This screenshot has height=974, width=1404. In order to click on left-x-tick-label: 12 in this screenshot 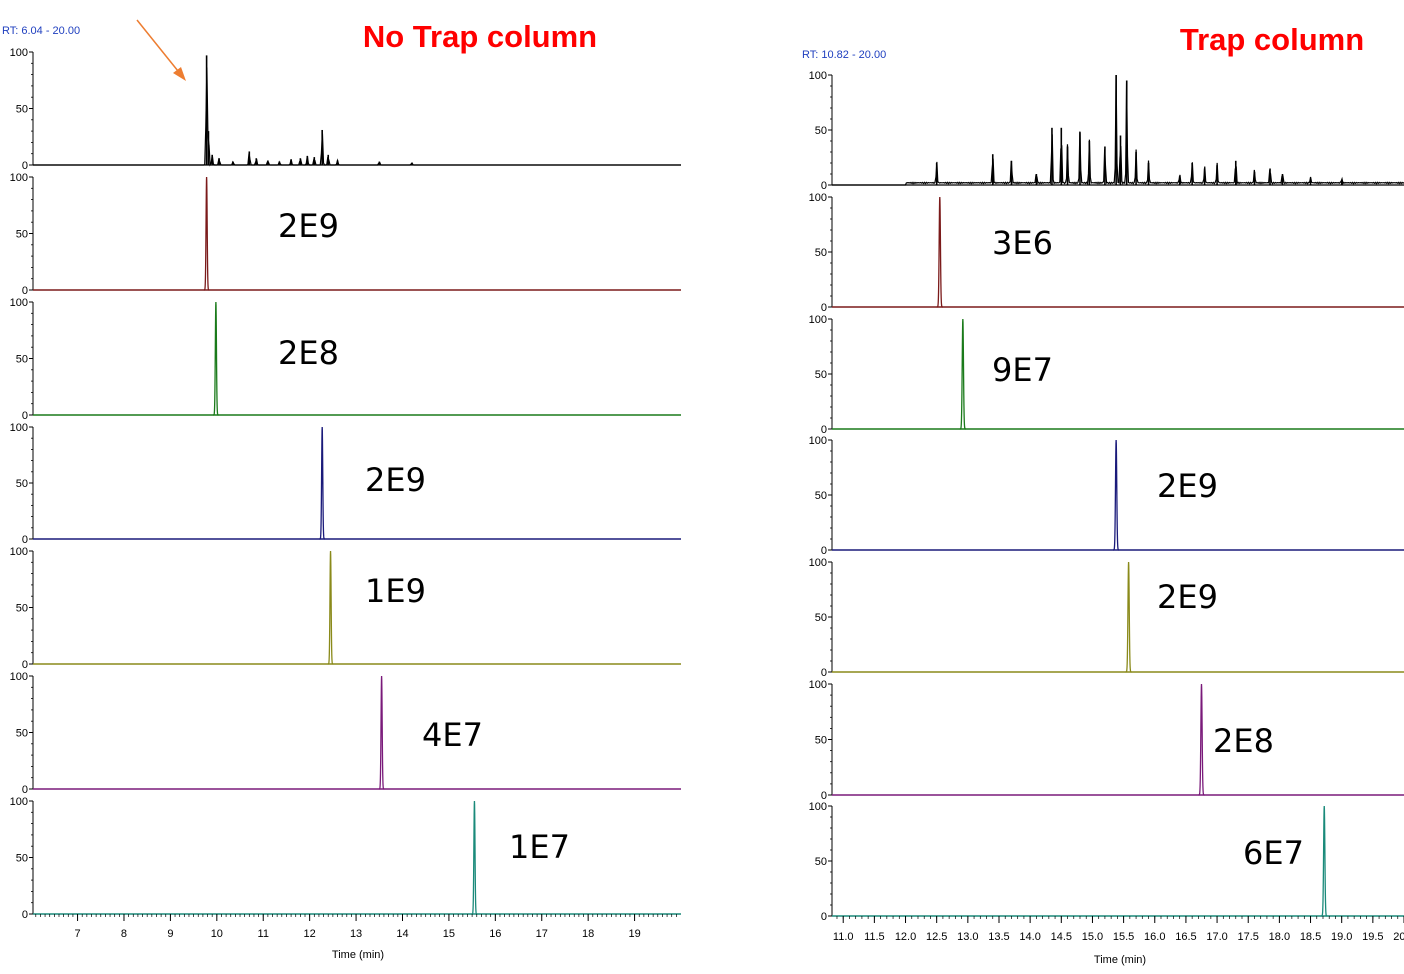, I will do `click(310, 934)`.